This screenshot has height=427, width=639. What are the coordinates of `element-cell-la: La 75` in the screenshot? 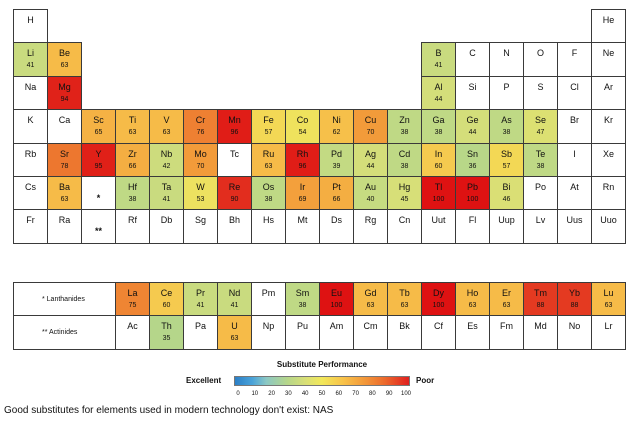 It's located at (132, 299).